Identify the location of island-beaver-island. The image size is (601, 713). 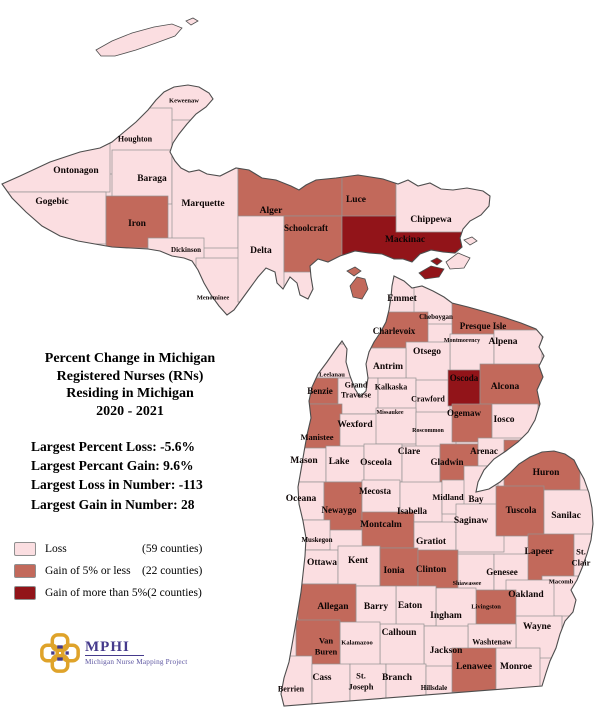
(359, 288).